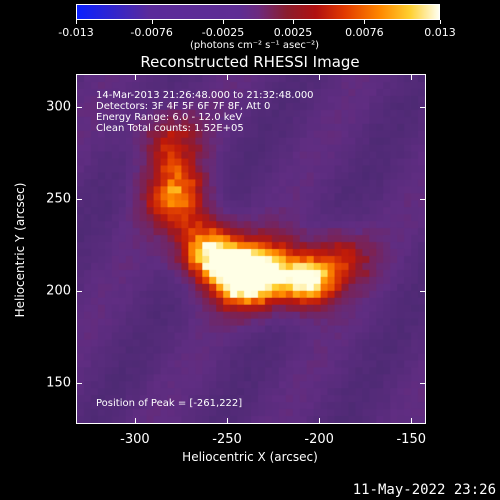 The image size is (500, 500). I want to click on colorbar-tick-label: -0.0025, so click(223, 32).